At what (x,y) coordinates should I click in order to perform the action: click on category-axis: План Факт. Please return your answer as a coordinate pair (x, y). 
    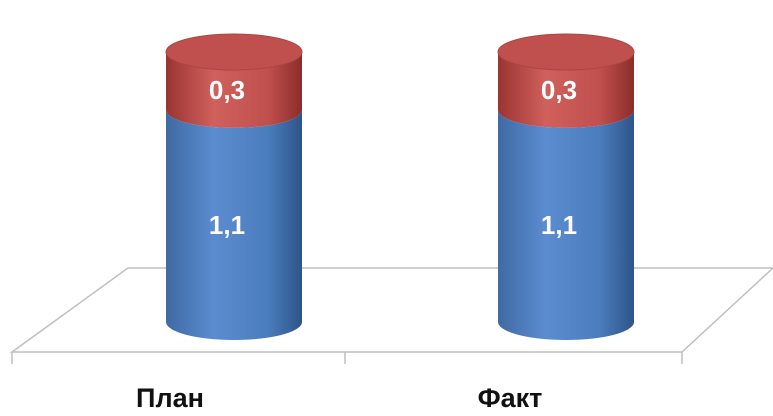
    Looking at the image, I should click on (339, 398).